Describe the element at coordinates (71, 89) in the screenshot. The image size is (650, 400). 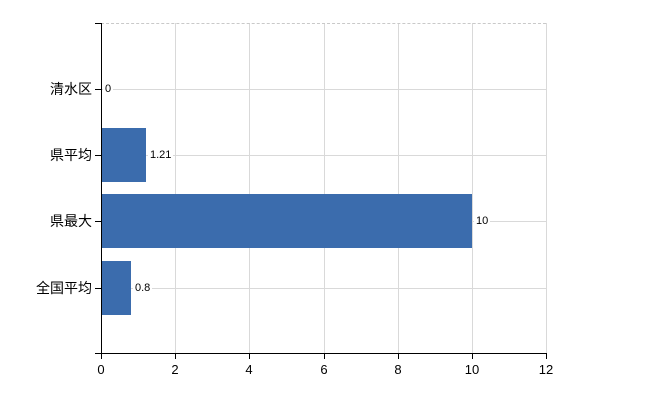
I see `y-axis-category-label: 清水区` at that location.